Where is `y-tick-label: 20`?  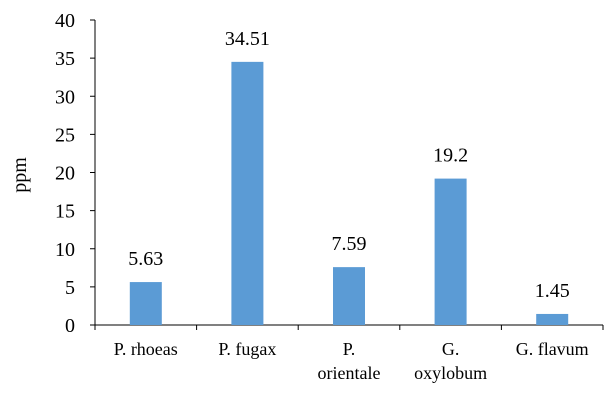 y-tick-label: 20 is located at coordinates (65, 174).